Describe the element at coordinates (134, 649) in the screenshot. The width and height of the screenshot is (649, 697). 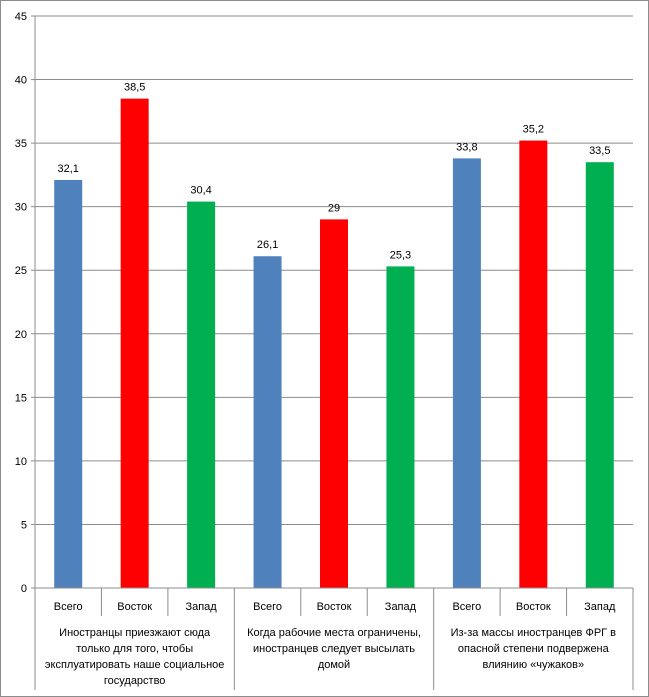
I see `group-label: только для того, чтобы` at that location.